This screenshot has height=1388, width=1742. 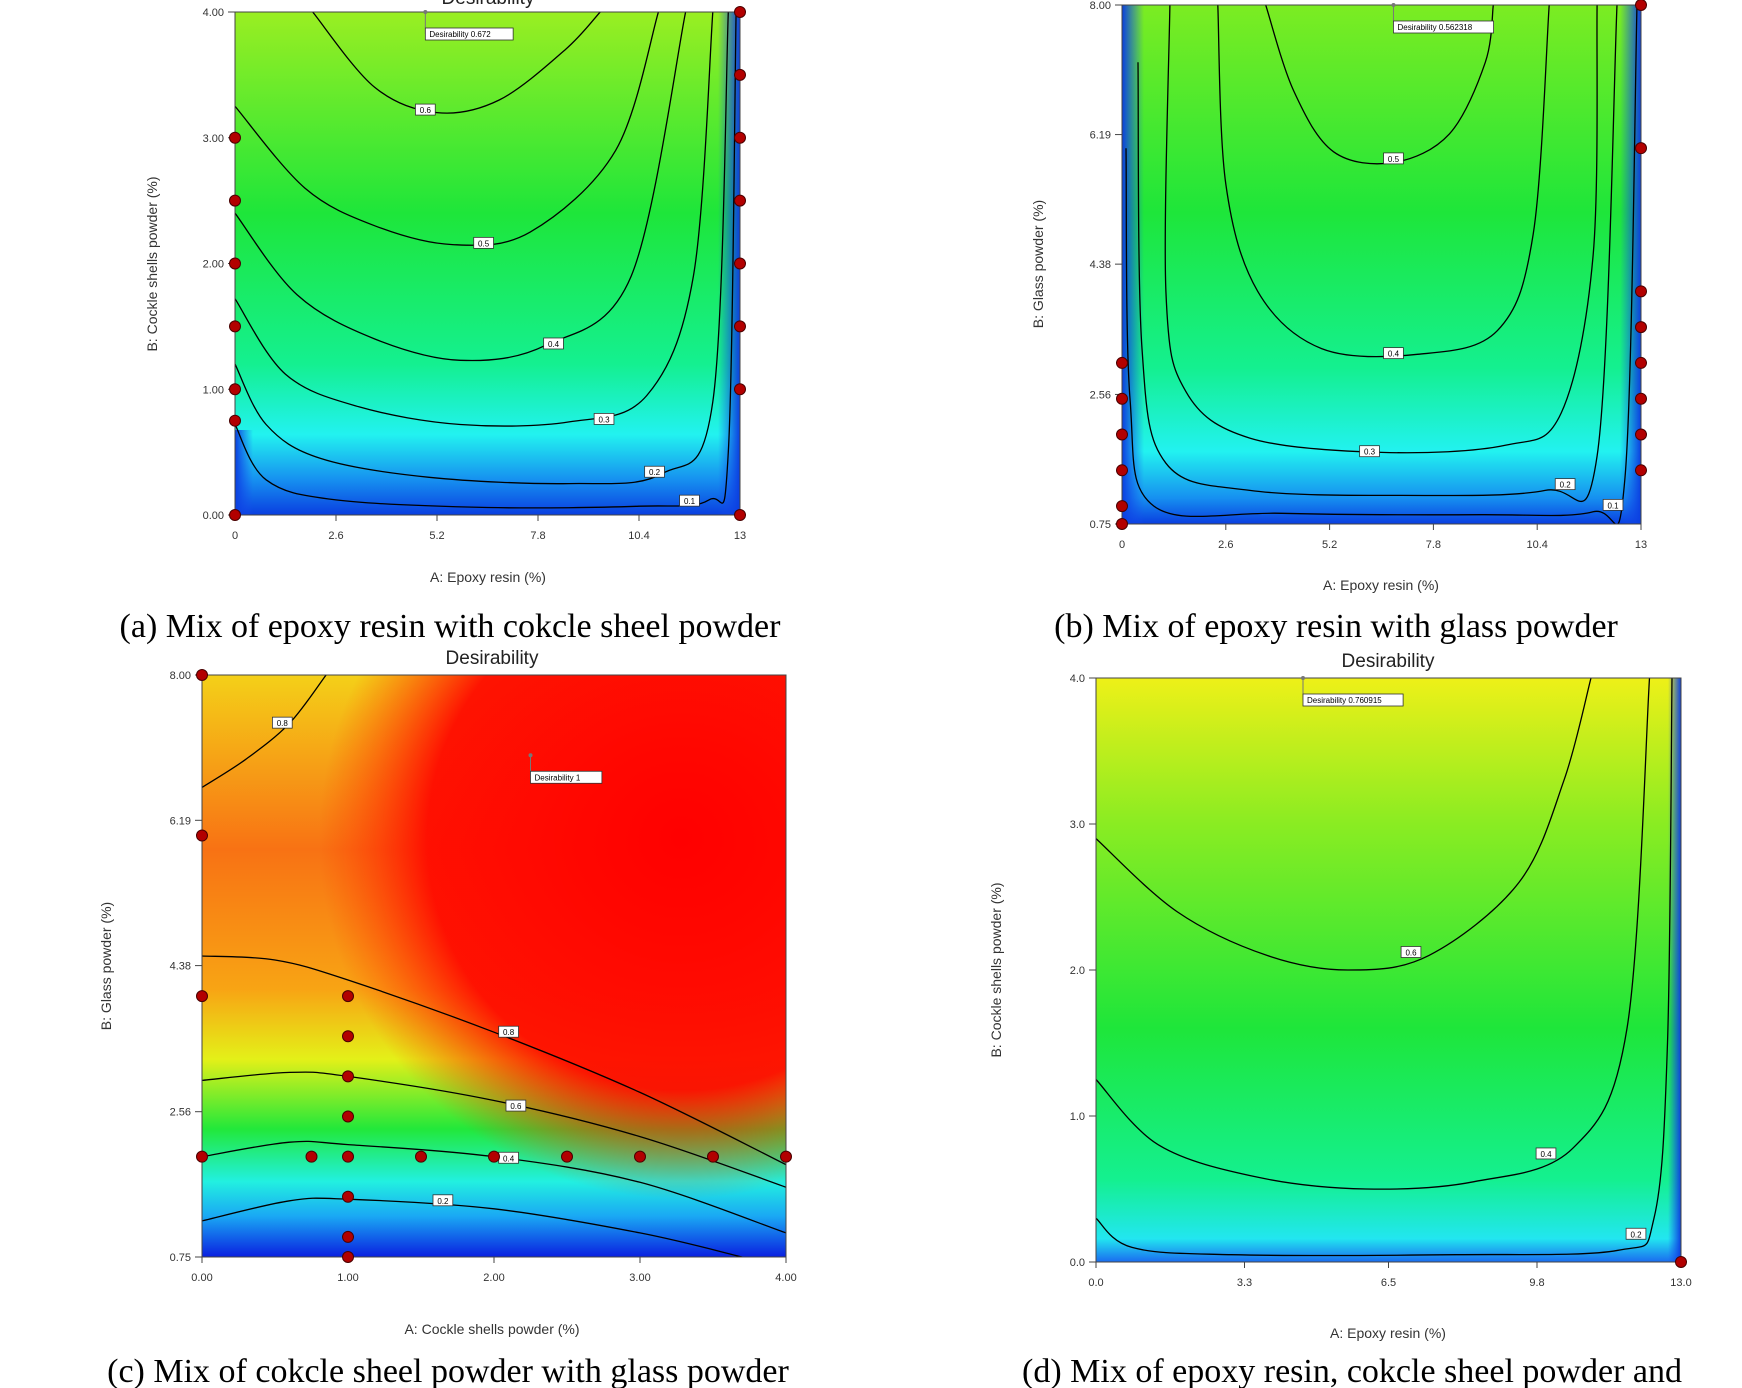 I want to click on contour-label-3: 0.3, so click(x=604, y=419).